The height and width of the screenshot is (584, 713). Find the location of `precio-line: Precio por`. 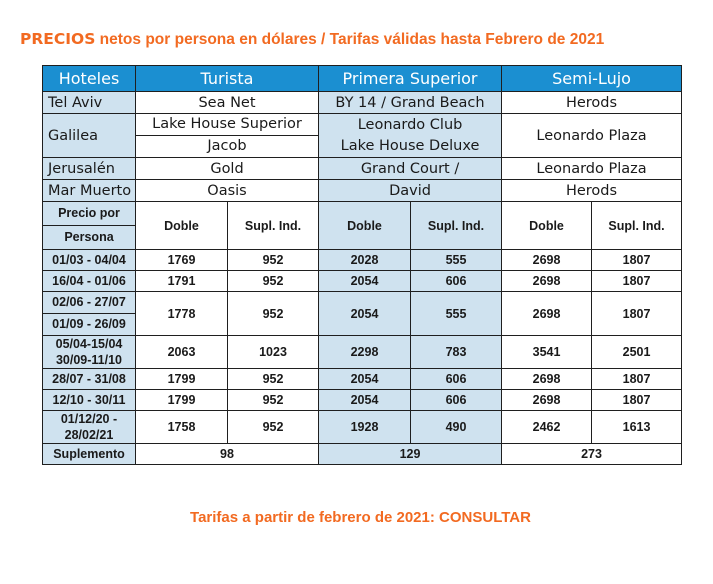

precio-line: Precio por is located at coordinates (89, 213).